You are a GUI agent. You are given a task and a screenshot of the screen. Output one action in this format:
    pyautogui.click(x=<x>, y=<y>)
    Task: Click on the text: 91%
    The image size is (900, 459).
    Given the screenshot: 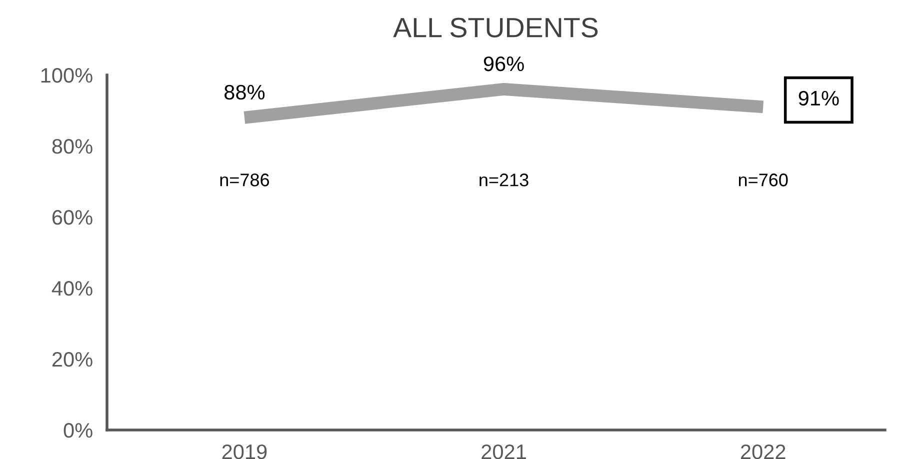 What is the action you would take?
    pyautogui.click(x=818, y=98)
    